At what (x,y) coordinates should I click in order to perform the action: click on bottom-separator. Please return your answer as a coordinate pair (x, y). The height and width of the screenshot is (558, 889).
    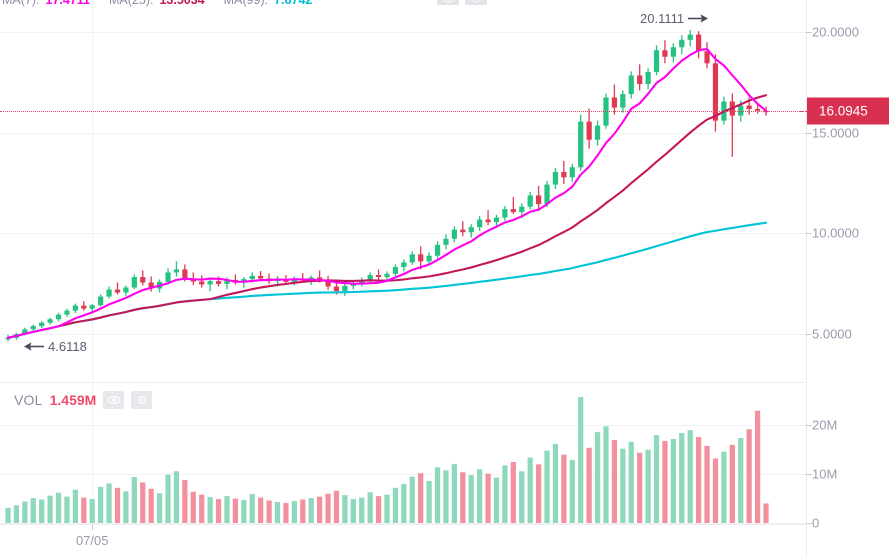
    Looking at the image, I should click on (403, 524).